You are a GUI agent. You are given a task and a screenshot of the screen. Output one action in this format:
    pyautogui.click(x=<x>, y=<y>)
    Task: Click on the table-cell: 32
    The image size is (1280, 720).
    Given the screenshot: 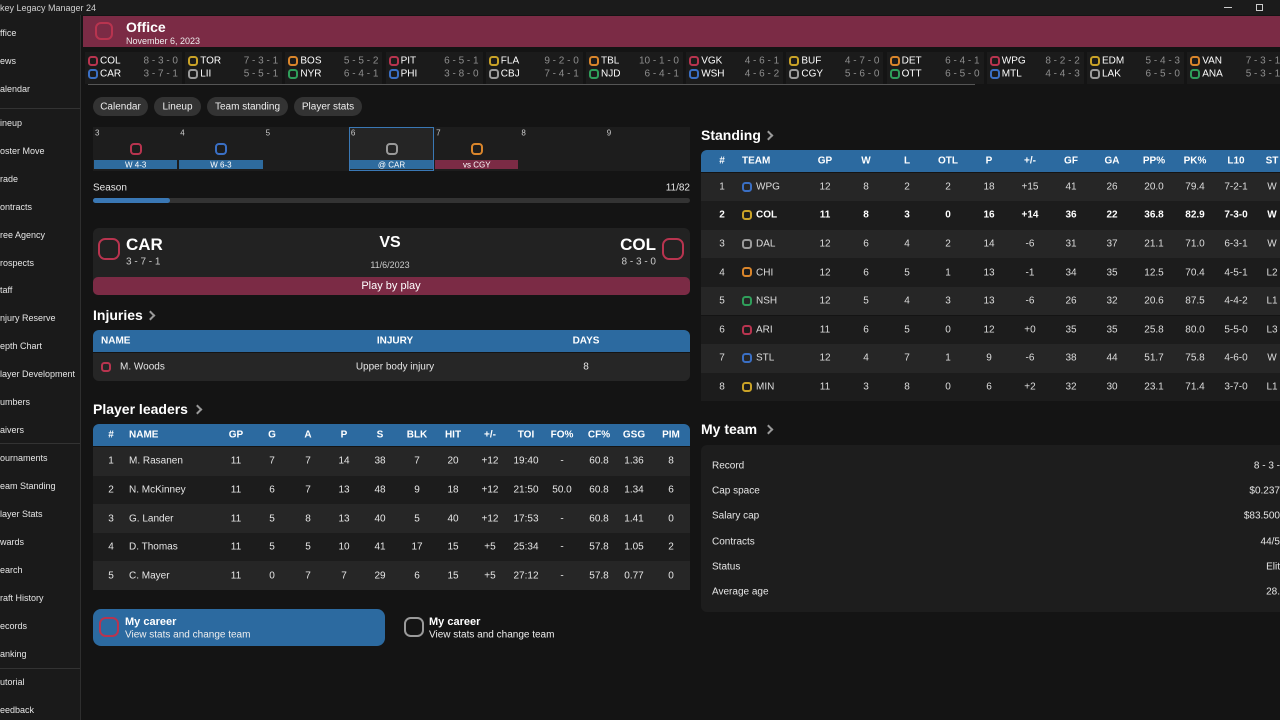 What is the action you would take?
    pyautogui.click(x=1071, y=387)
    